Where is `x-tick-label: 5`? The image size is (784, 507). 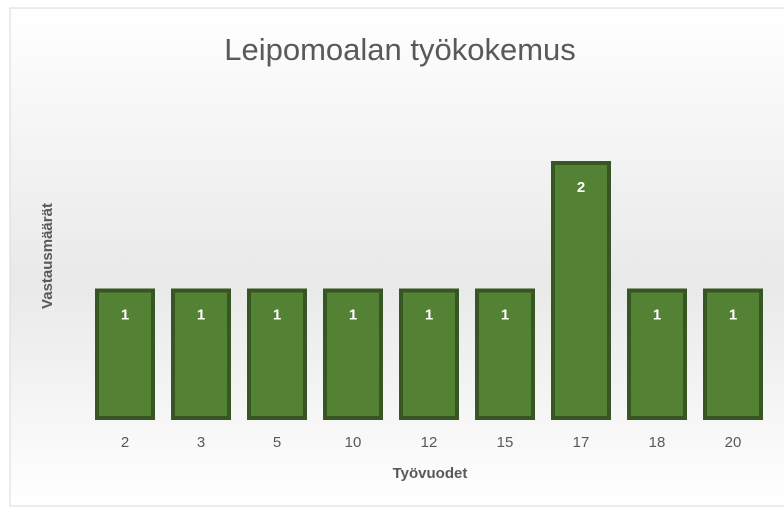 x-tick-label: 5 is located at coordinates (277, 442).